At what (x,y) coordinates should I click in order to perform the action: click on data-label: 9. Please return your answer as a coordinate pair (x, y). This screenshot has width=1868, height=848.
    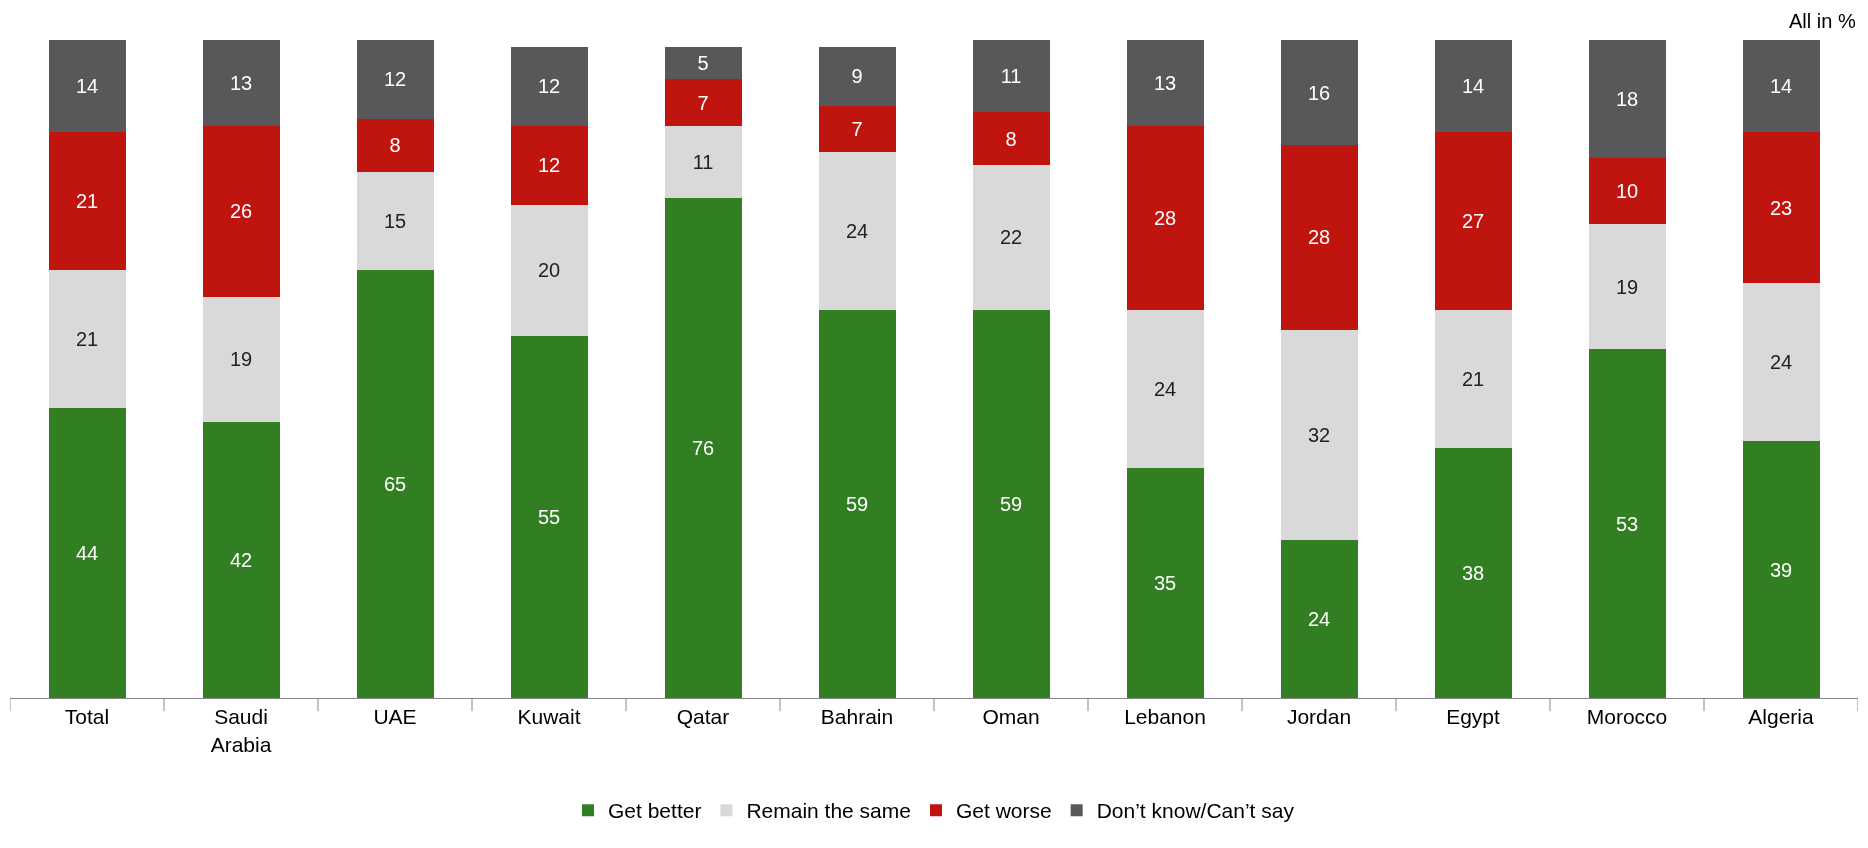
    Looking at the image, I should click on (857, 76).